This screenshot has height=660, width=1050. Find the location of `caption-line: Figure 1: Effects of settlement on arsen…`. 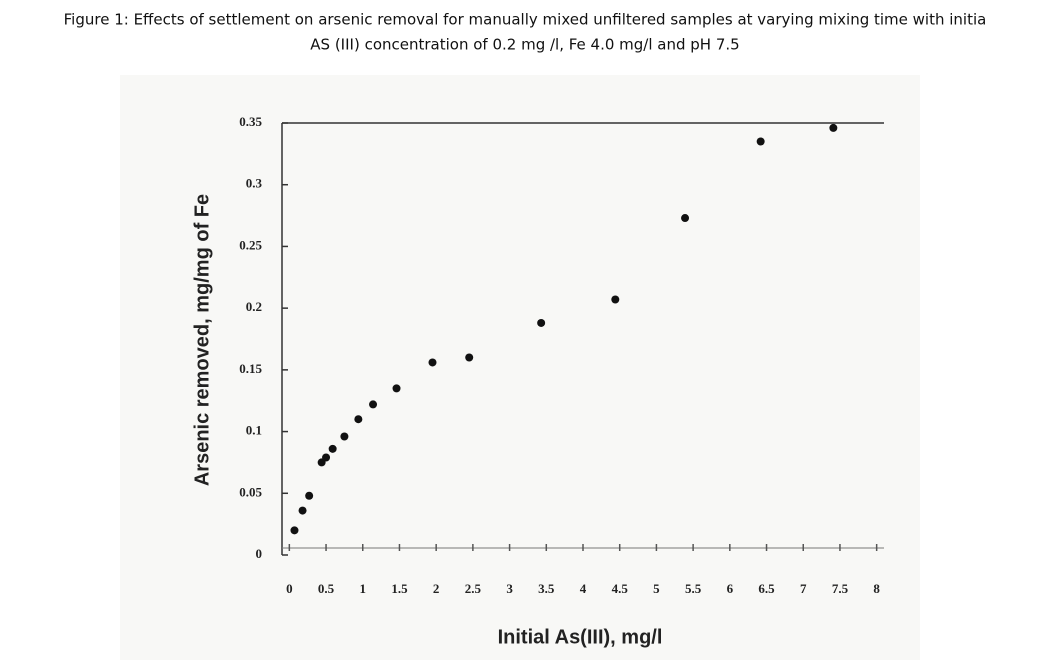

caption-line: Figure 1: Effects of settlement on arsen… is located at coordinates (525, 20).